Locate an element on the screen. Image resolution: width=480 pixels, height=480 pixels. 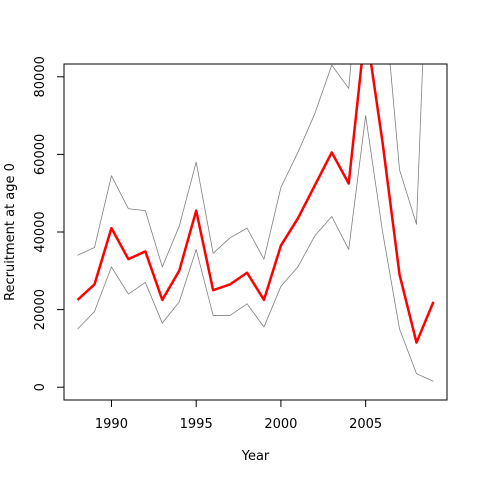
y-tick-label: 40000 is located at coordinates (40, 231).